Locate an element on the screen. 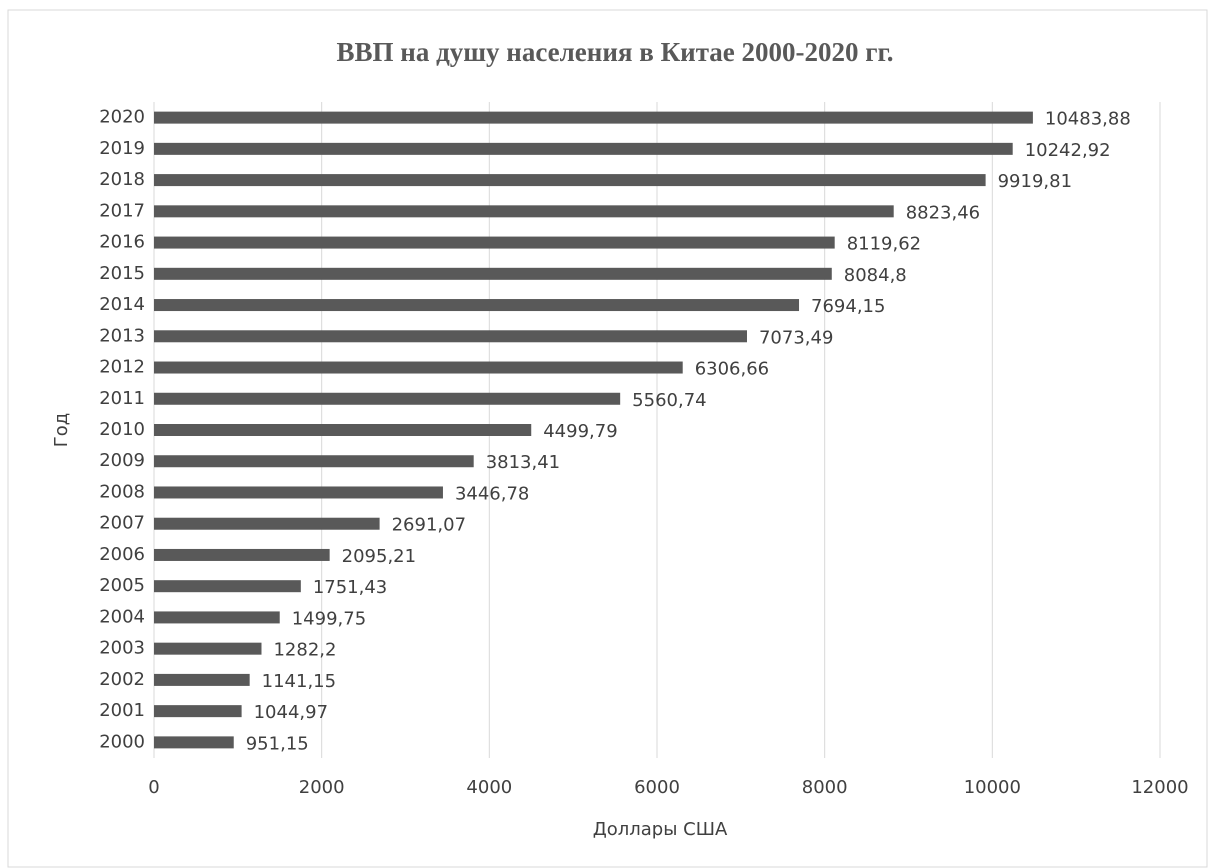 The height and width of the screenshot is (868, 1208). y-tick-label: 2010 is located at coordinates (122, 429).